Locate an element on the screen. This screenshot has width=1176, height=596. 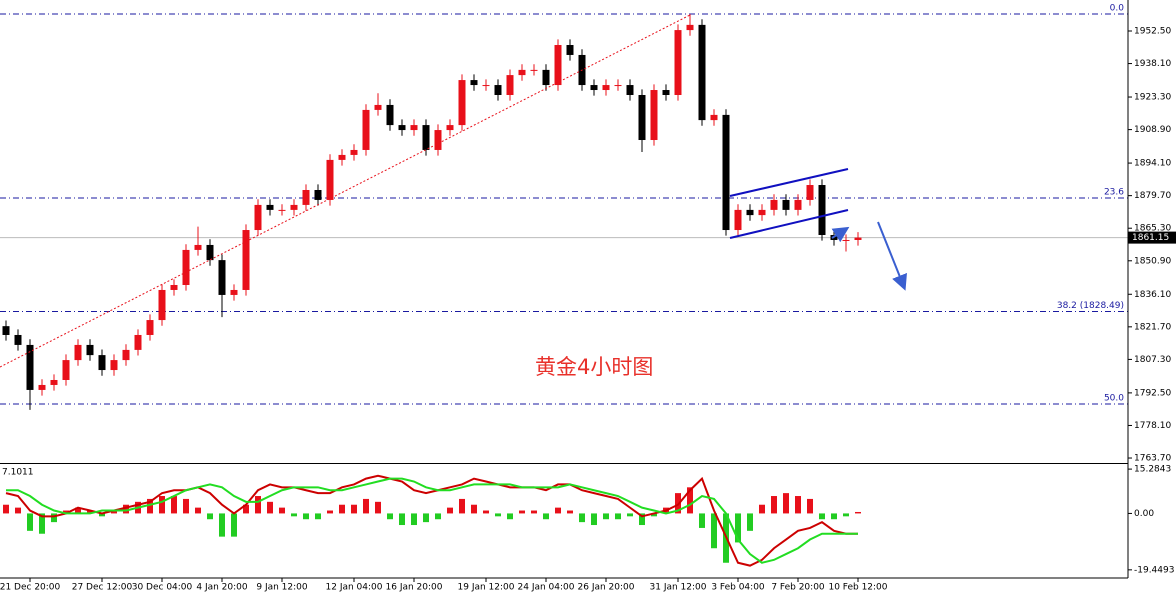
fib-label: 23.6 is located at coordinates (1114, 193).